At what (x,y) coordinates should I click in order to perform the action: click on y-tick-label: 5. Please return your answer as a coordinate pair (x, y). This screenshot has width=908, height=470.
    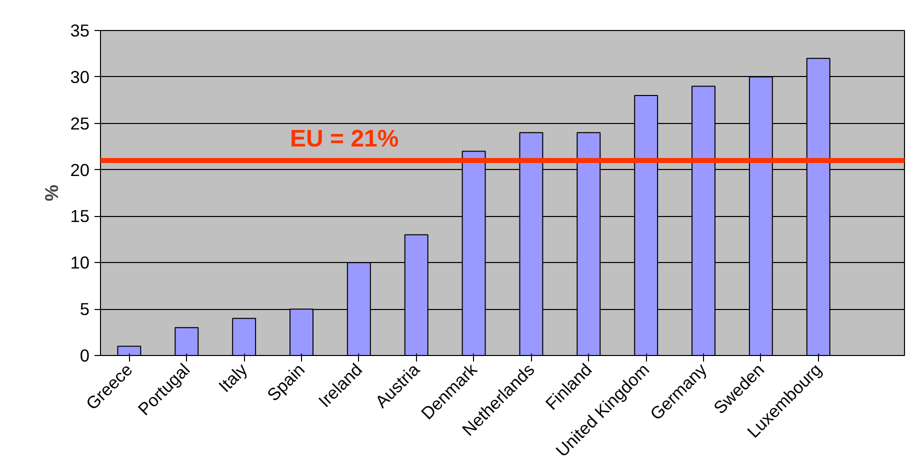
    Looking at the image, I should click on (85, 309).